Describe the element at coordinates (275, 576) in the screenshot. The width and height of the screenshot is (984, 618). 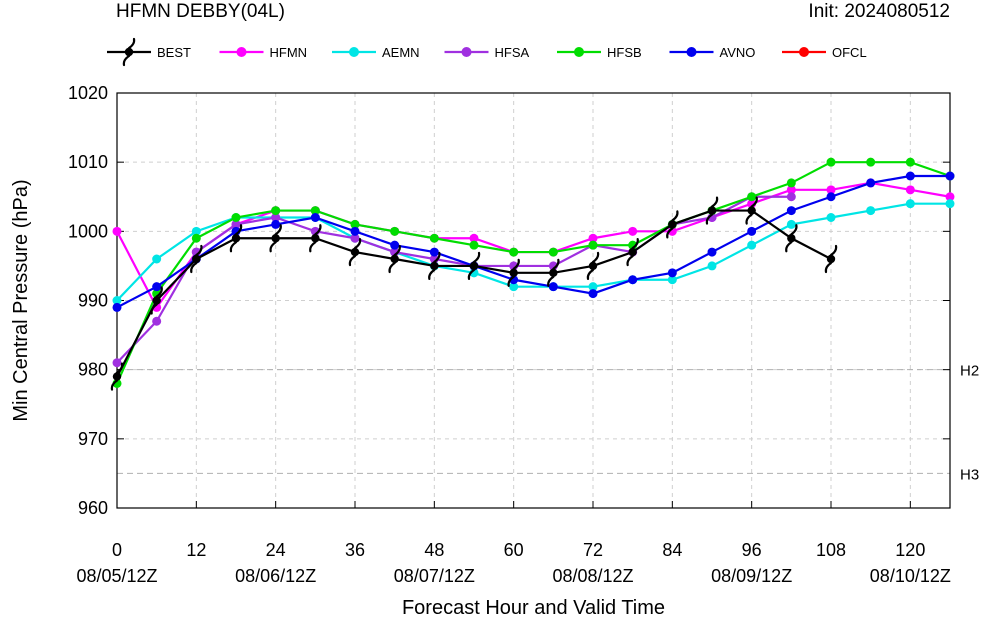
I see `date-tick-label: 08/06/12Z` at that location.